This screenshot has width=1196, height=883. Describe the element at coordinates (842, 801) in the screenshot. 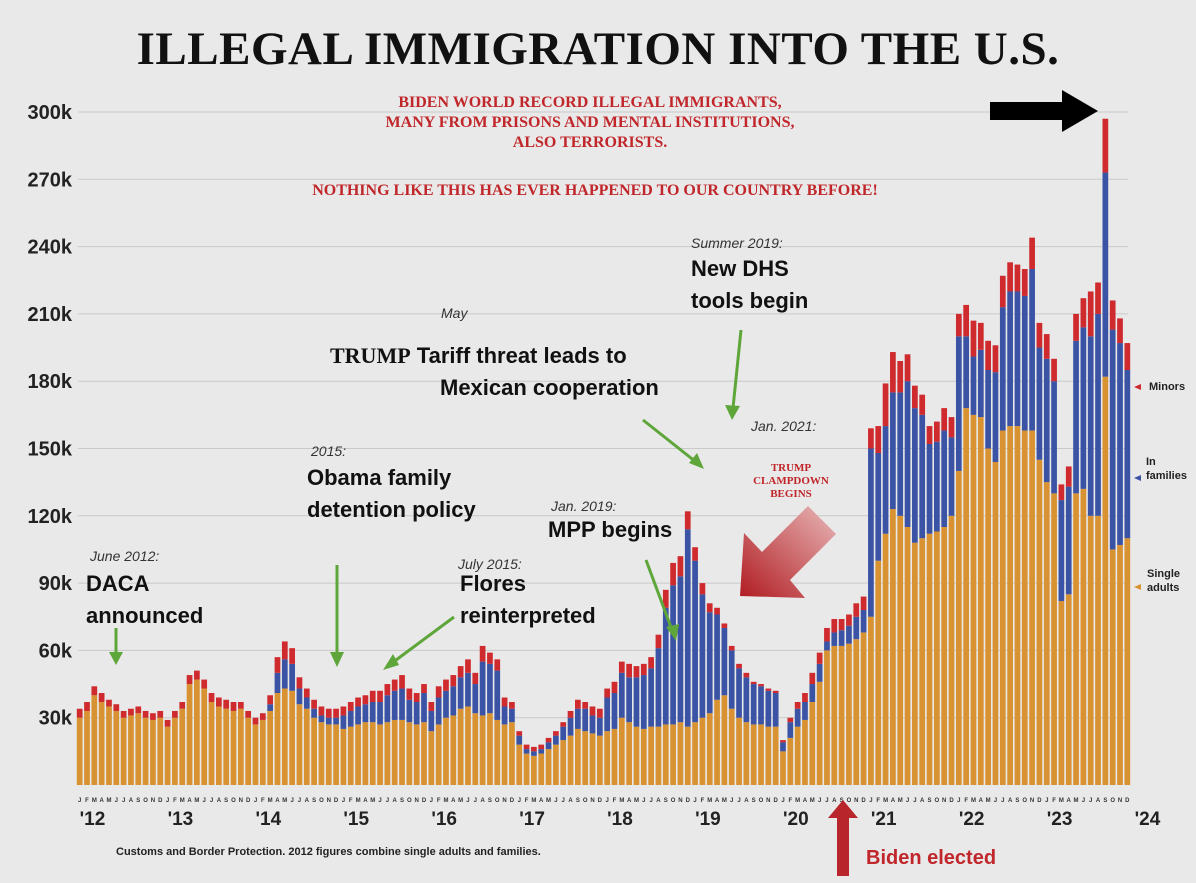

I see `x-month-tick: S` at that location.